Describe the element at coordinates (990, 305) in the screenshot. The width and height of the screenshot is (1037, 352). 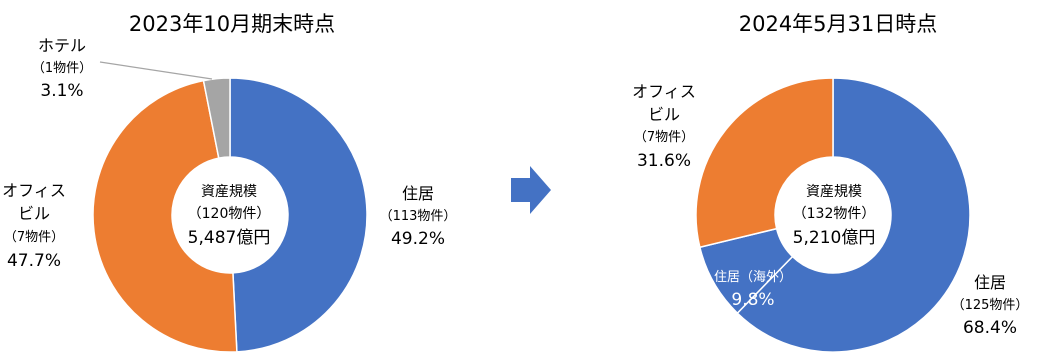
I see `data-label-residential-count: （125物件）` at that location.